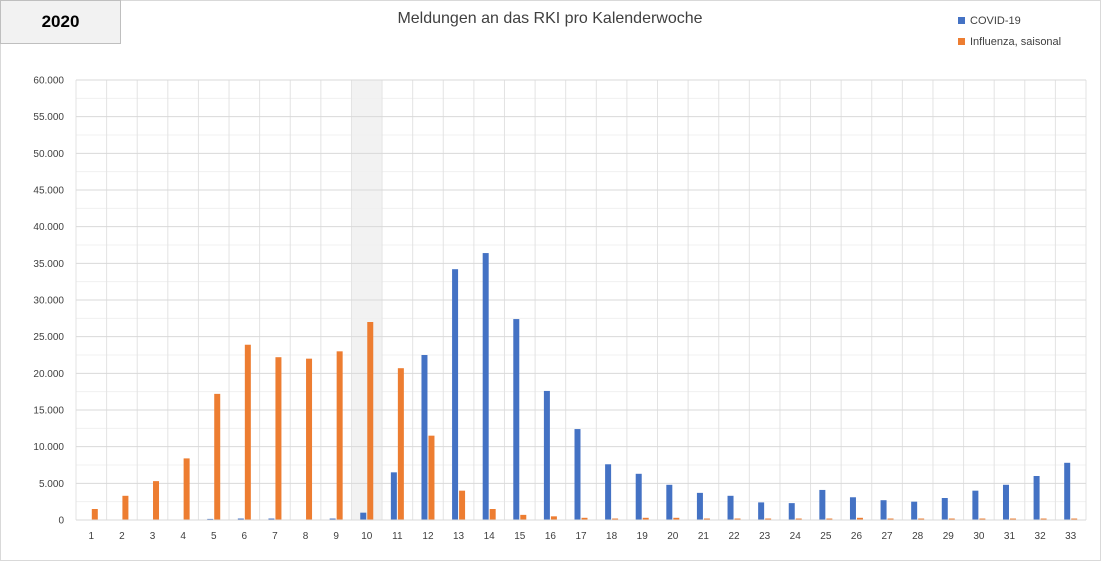  What do you see at coordinates (48, 264) in the screenshot?
I see `y-tick-label: 35.000` at bounding box center [48, 264].